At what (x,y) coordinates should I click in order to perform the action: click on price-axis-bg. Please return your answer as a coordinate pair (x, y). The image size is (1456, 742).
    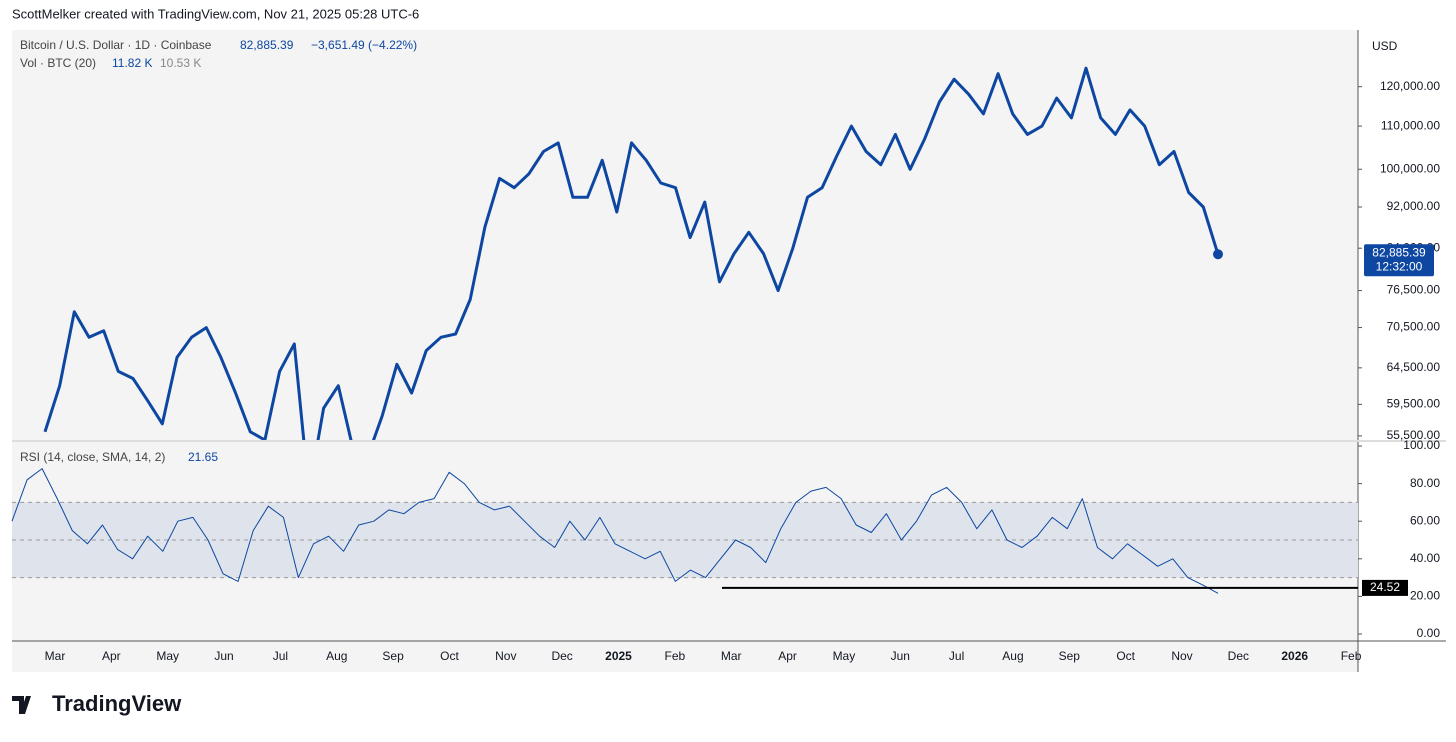
    Looking at the image, I should click on (1402, 351).